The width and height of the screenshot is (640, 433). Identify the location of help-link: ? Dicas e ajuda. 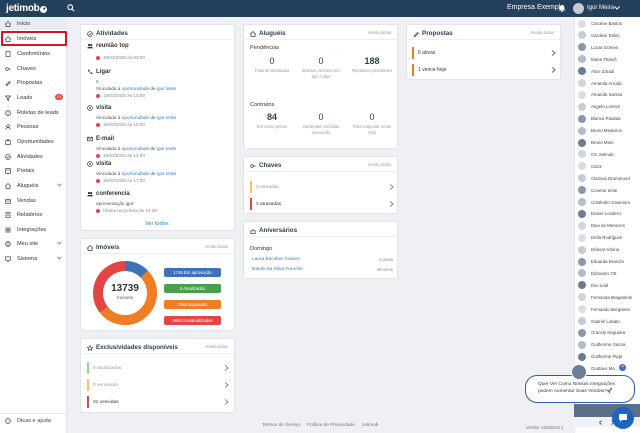
(33, 420).